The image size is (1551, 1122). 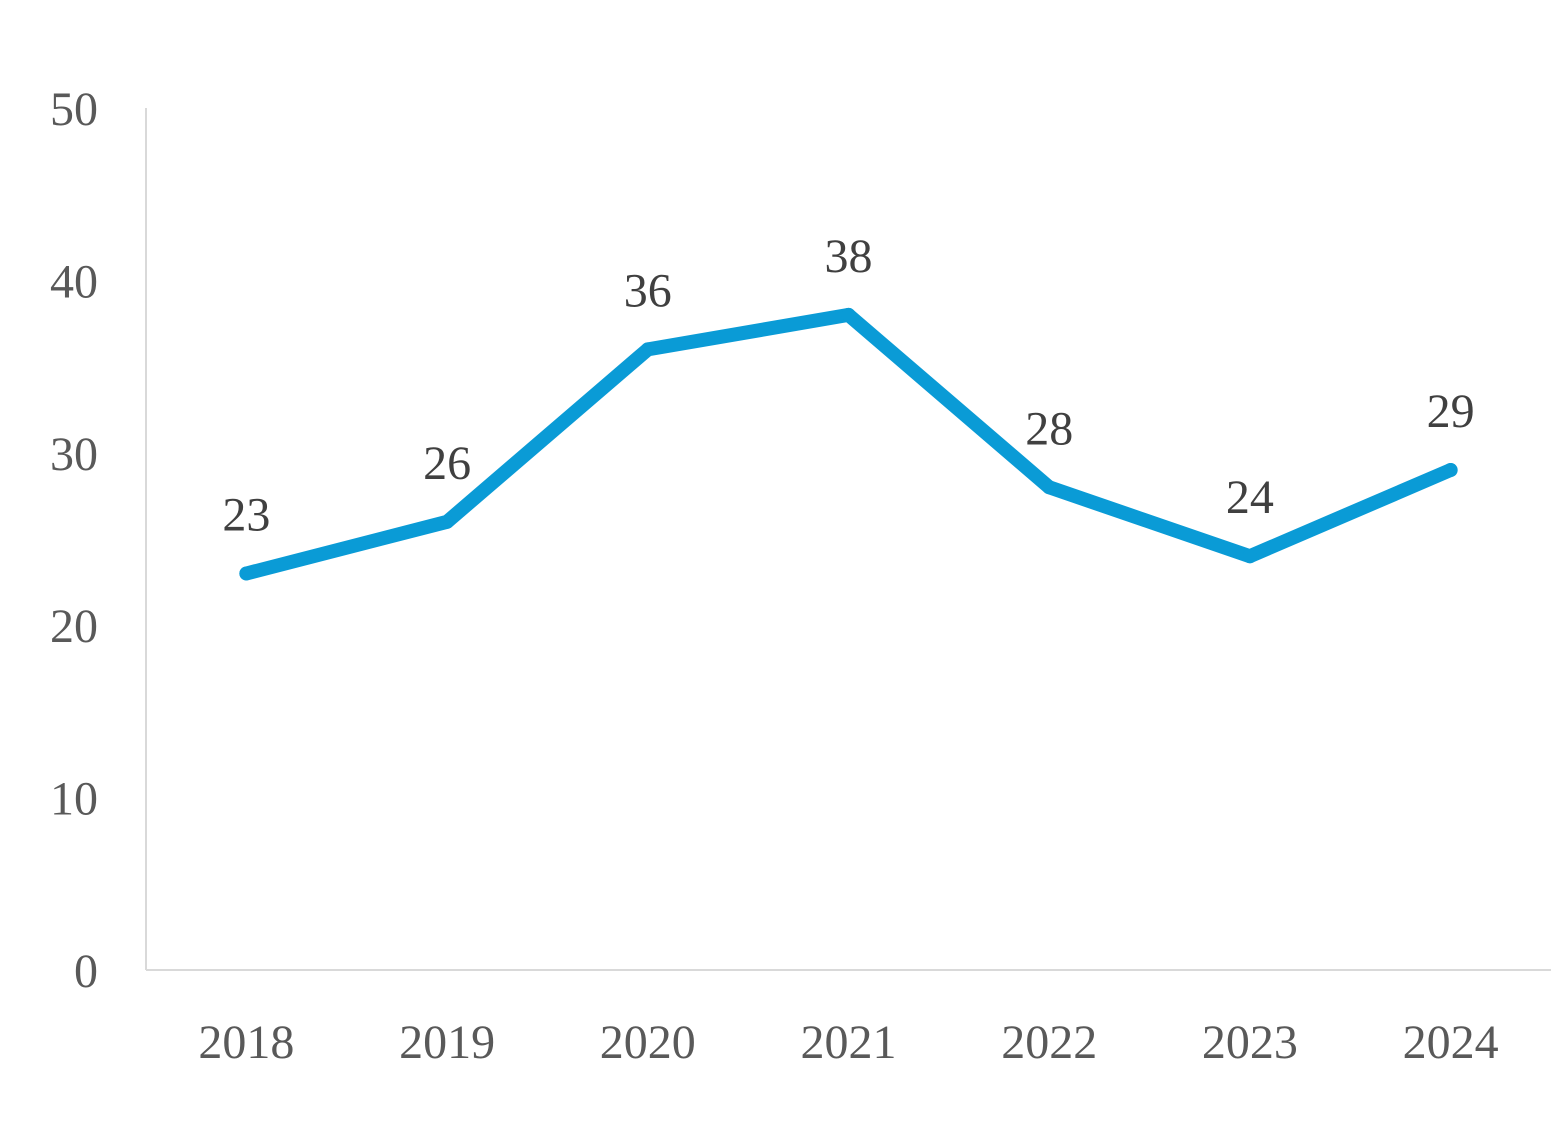 I want to click on y-tick-label: 10, so click(x=74, y=799).